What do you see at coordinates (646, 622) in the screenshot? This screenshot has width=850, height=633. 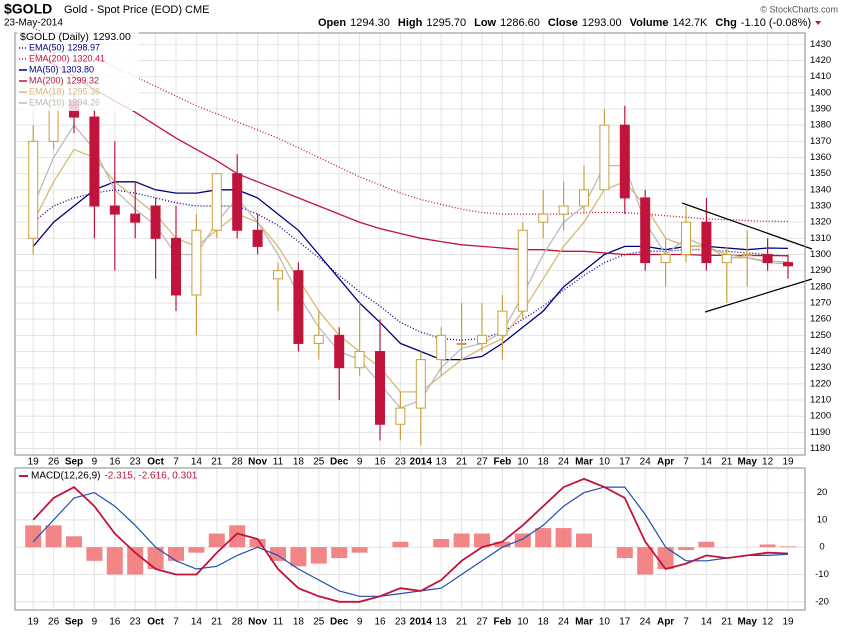 I see `x-tick-label: 24` at bounding box center [646, 622].